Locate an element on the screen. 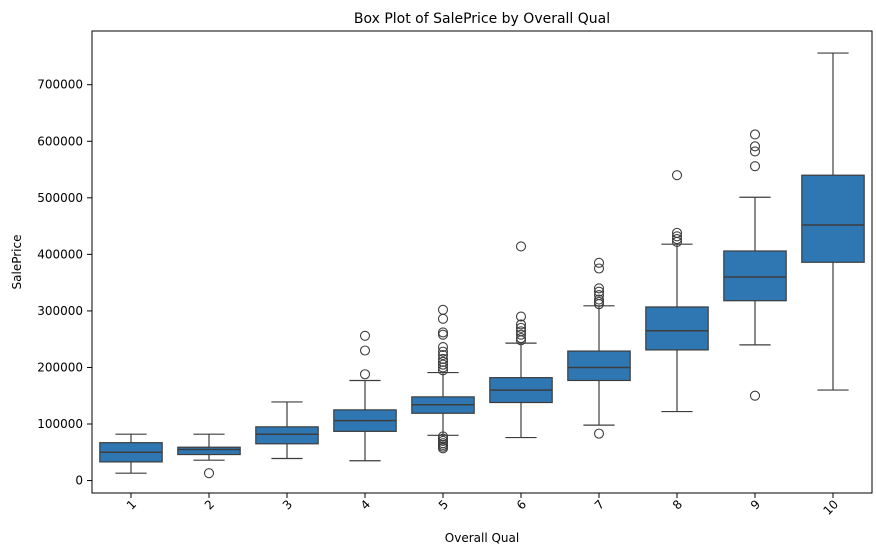 The height and width of the screenshot is (555, 876). x-tick-label: 1 is located at coordinates (131, 504).